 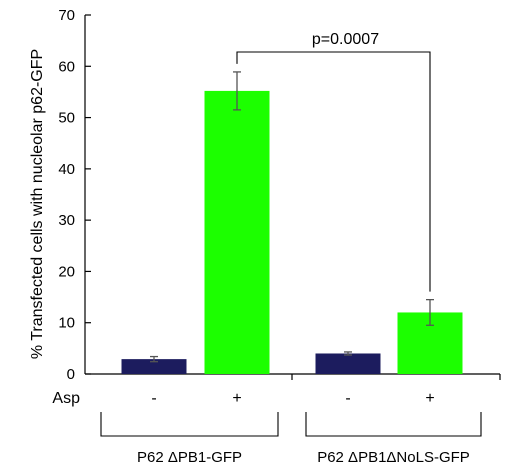 I want to click on y-tick-label: 60, so click(x=66, y=66).